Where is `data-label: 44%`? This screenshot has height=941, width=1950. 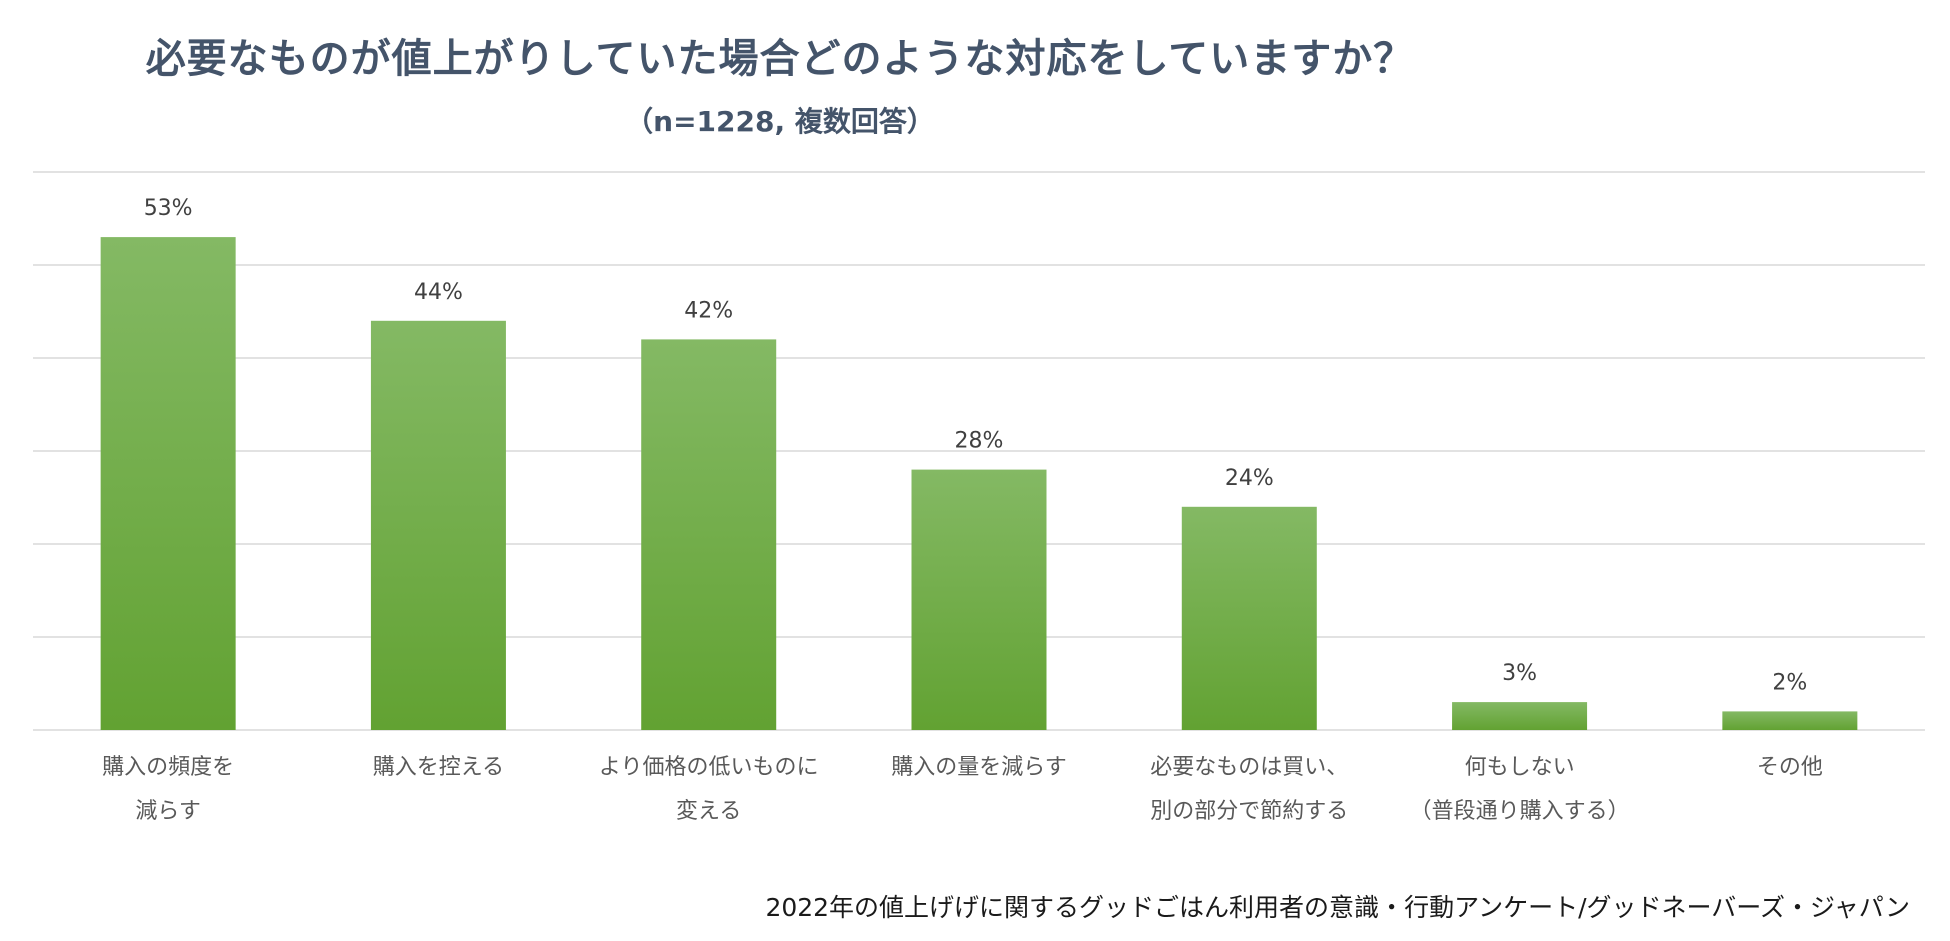 data-label: 44% is located at coordinates (438, 292).